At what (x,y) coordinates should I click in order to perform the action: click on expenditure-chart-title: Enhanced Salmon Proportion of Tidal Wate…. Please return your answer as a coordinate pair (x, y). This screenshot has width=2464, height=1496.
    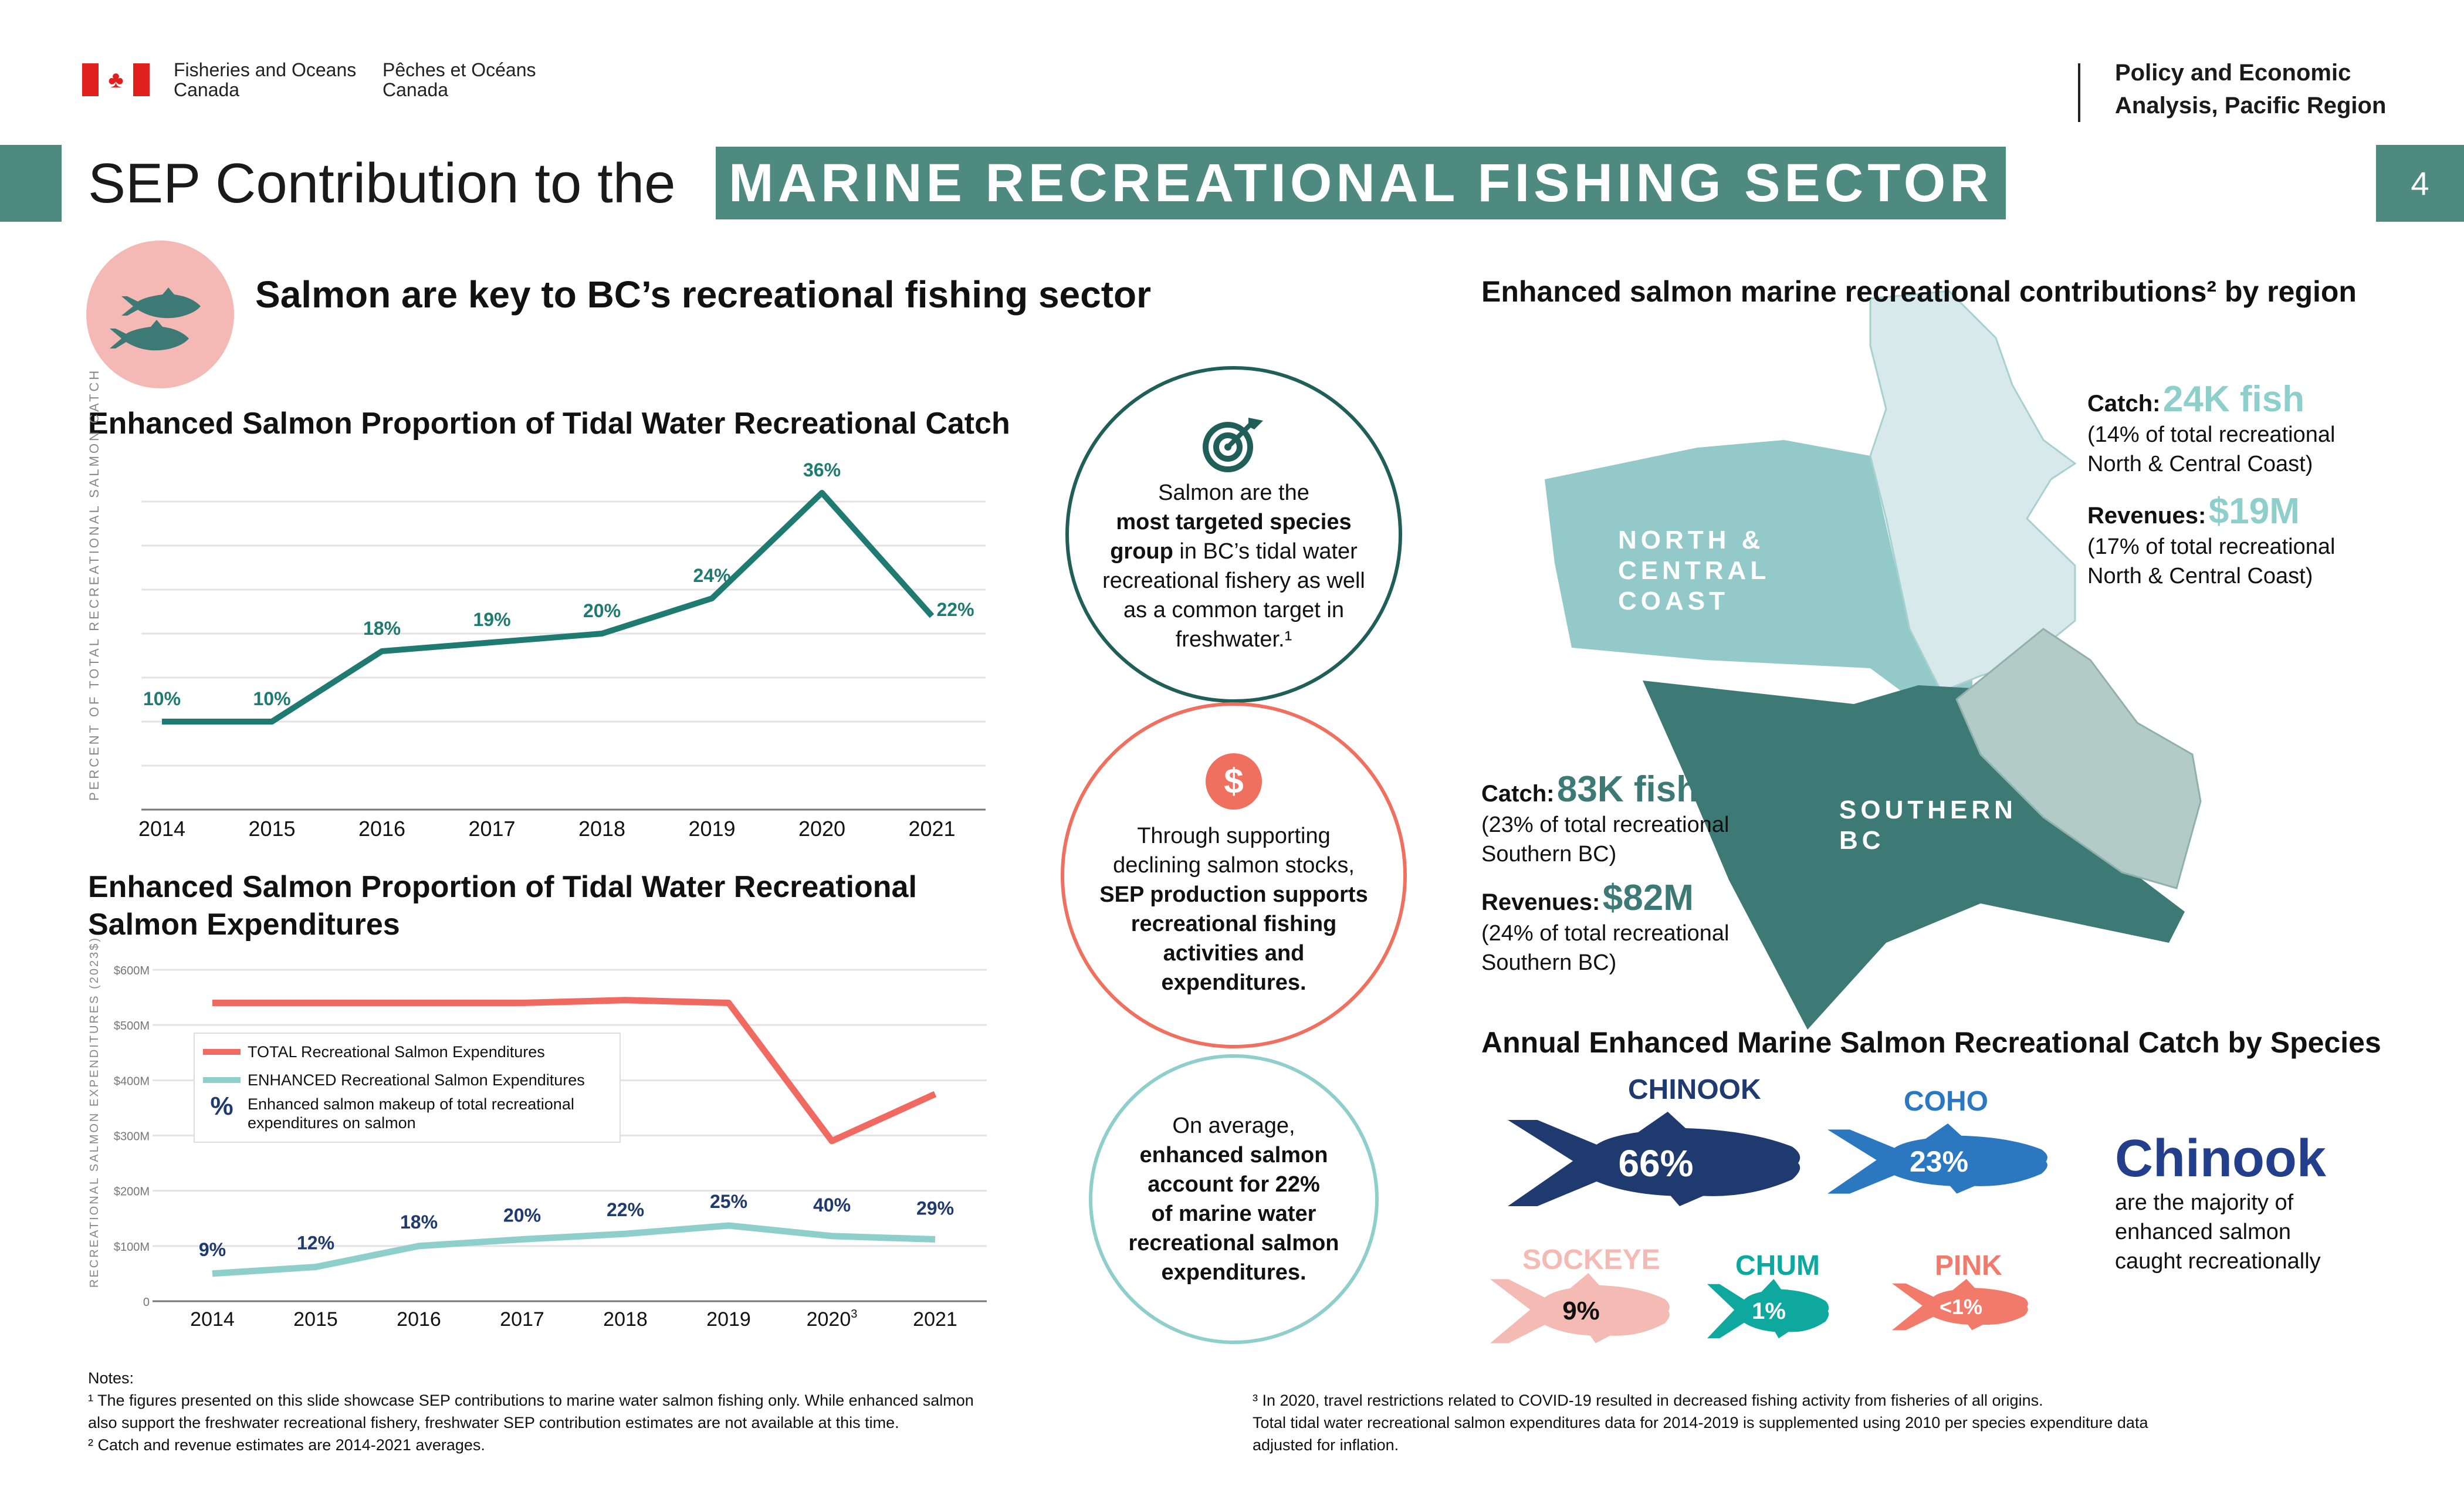
    Looking at the image, I should click on (502, 906).